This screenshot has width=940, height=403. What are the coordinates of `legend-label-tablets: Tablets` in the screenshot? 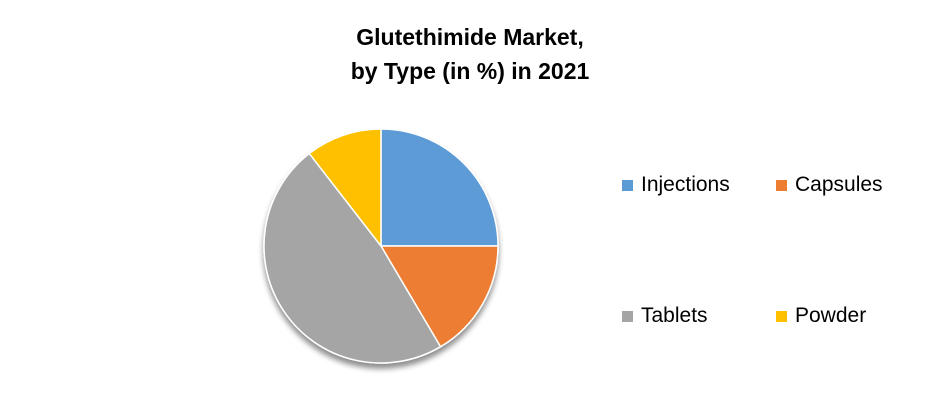 It's located at (674, 315).